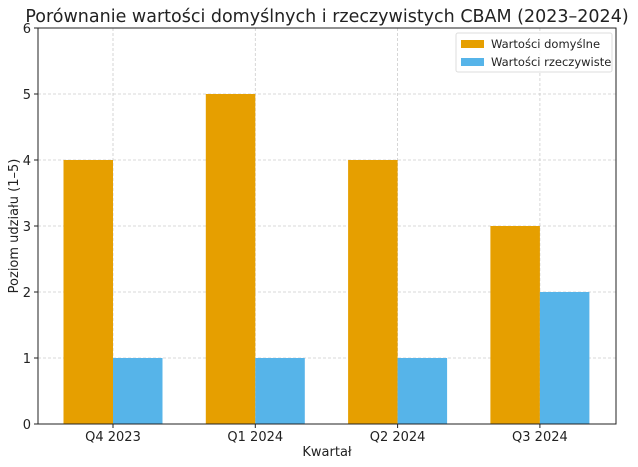 The height and width of the screenshot is (467, 638). What do you see at coordinates (27, 29) in the screenshot?
I see `y-tick-label: 6` at bounding box center [27, 29].